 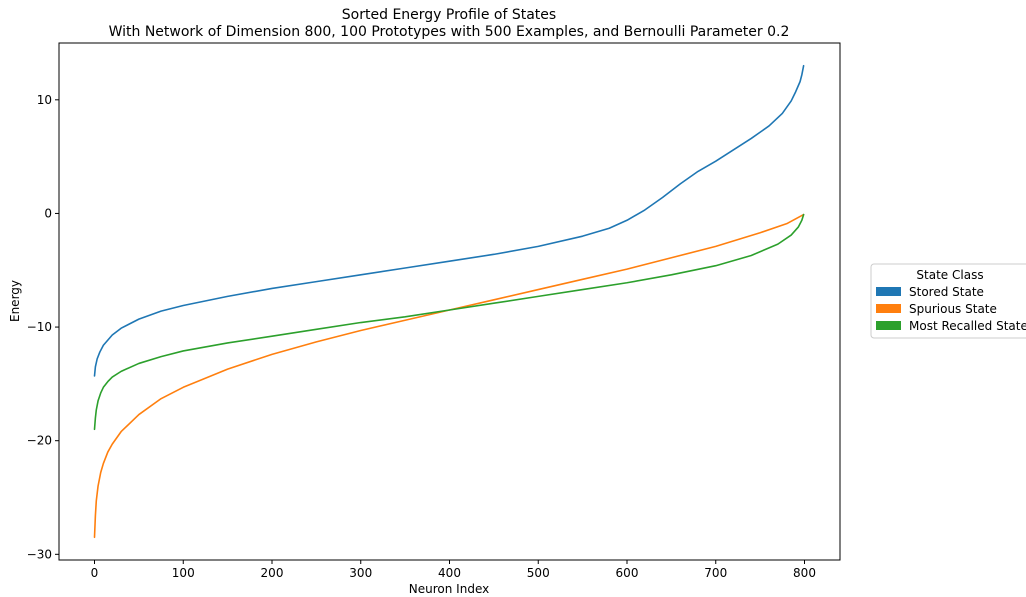 I want to click on legend-label-stored-state: Stored State, so click(x=946, y=292).